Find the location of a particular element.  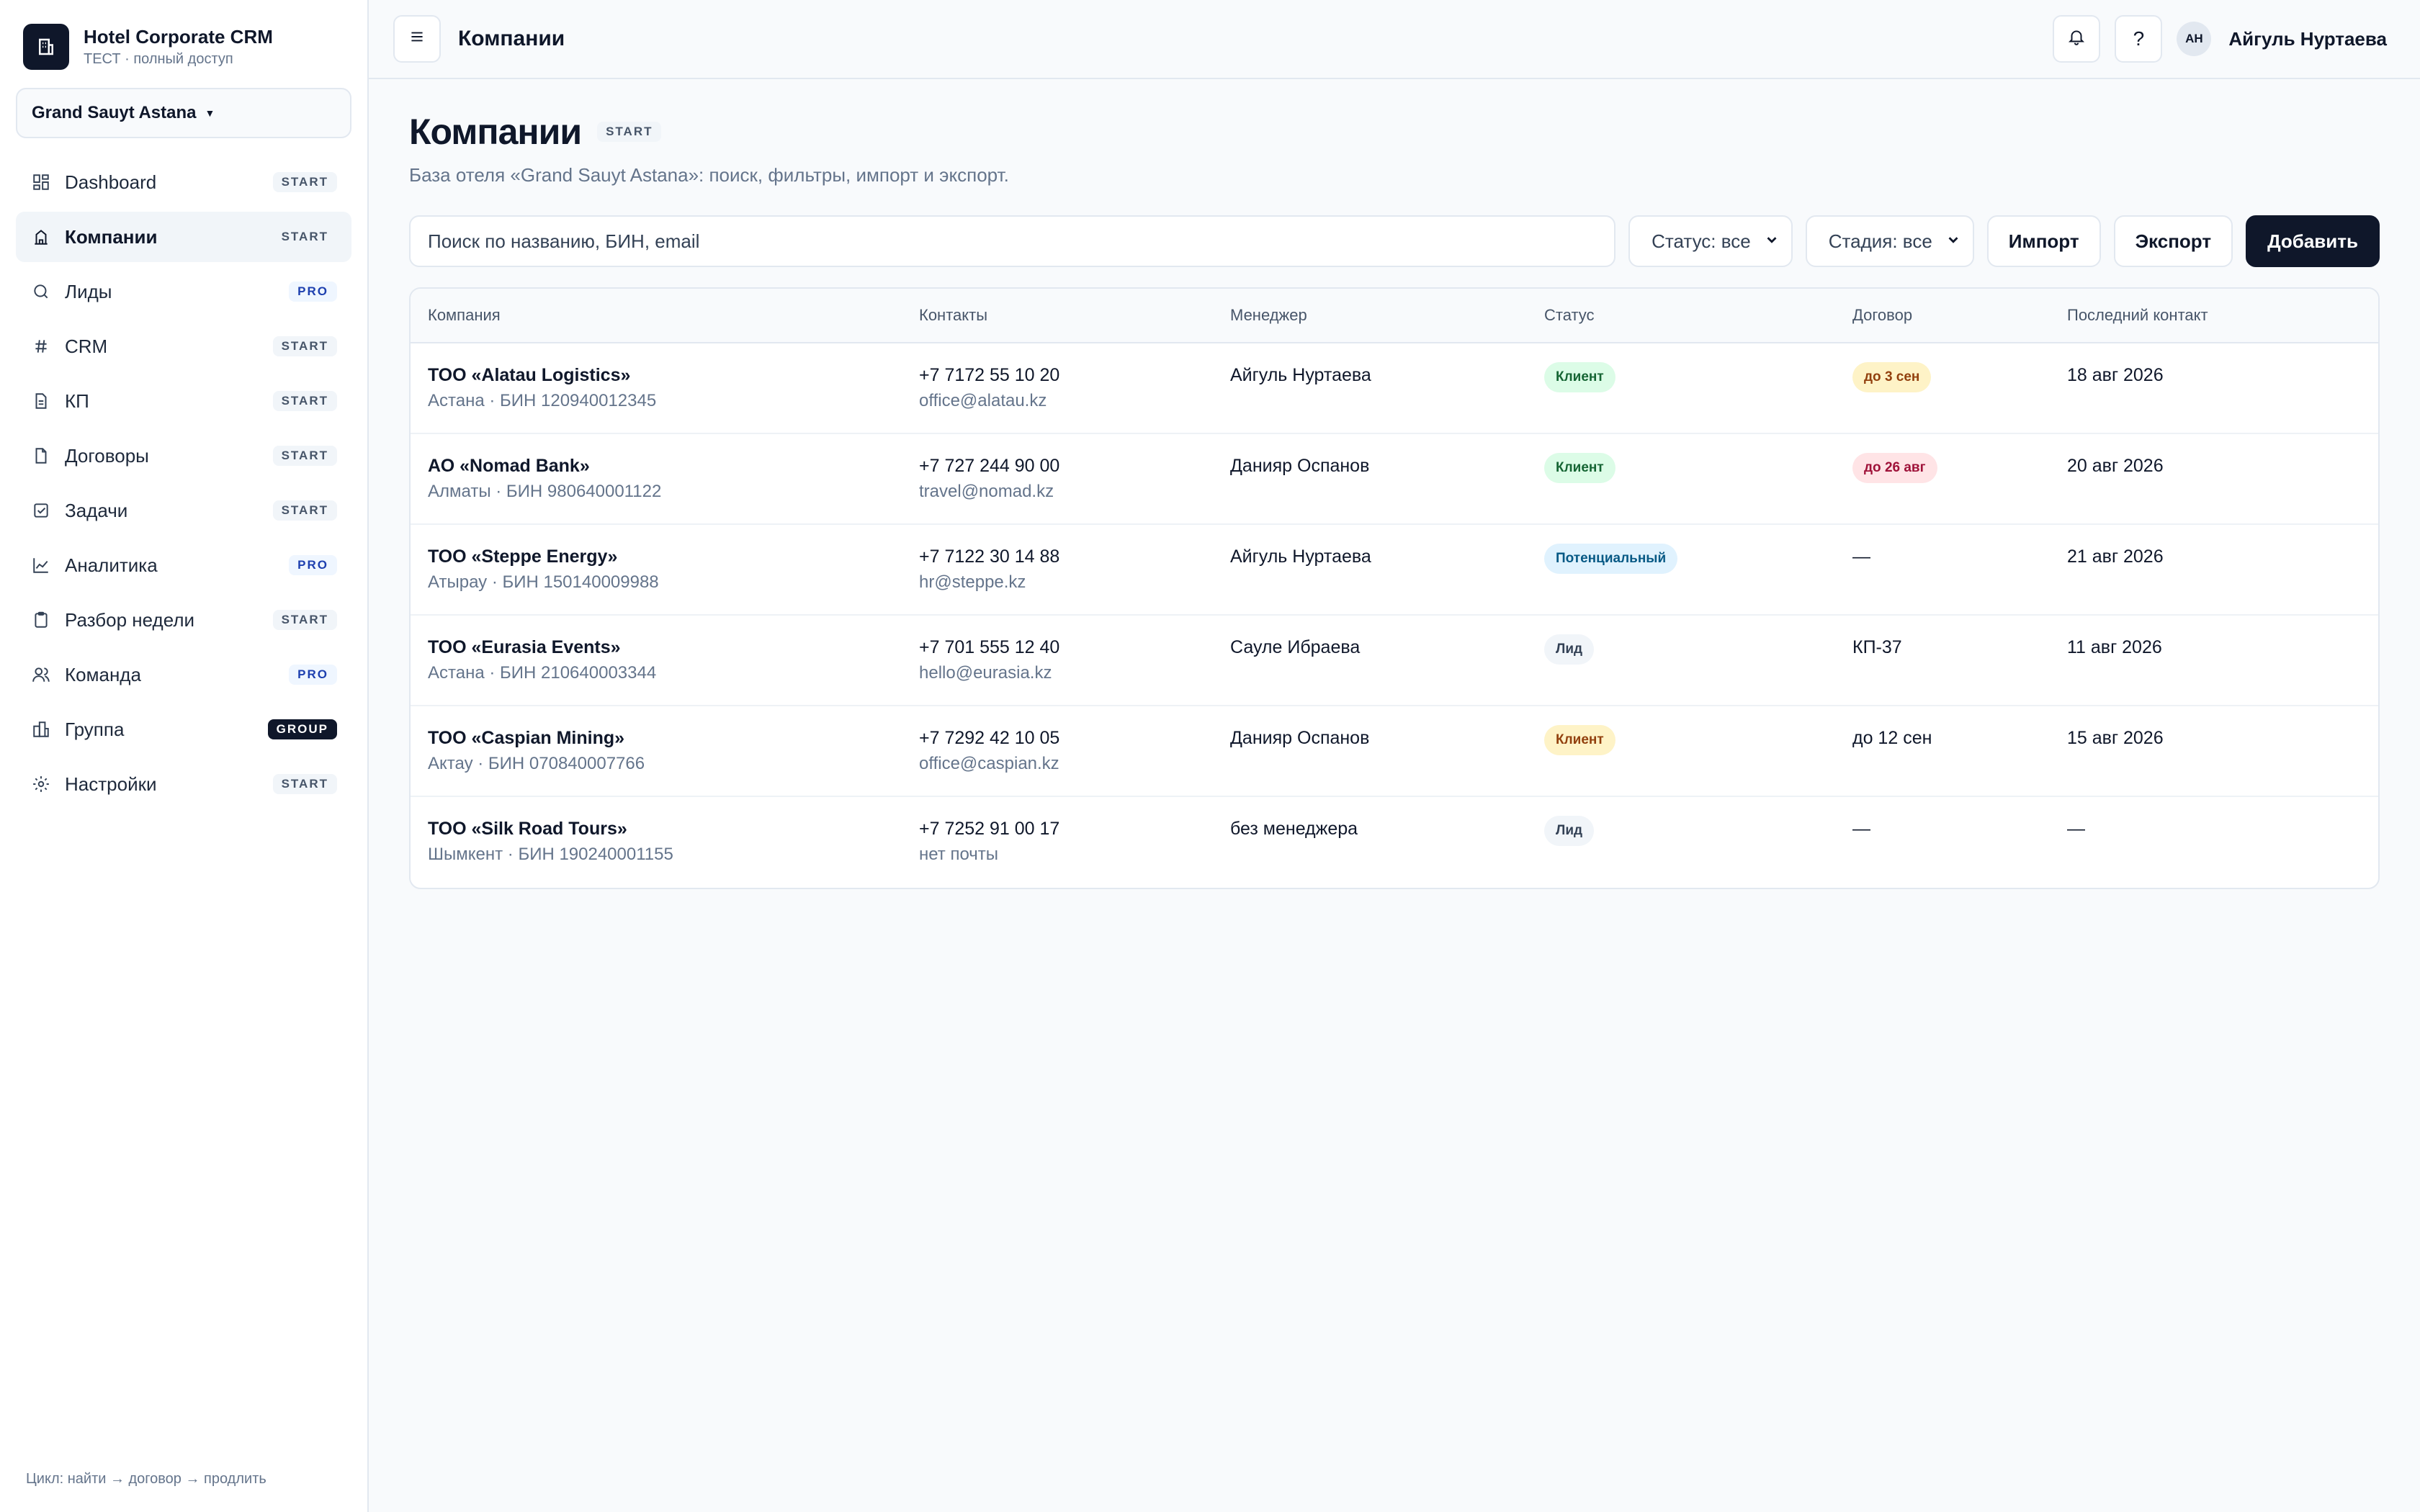

hamburger-icon is located at coordinates (417, 39).